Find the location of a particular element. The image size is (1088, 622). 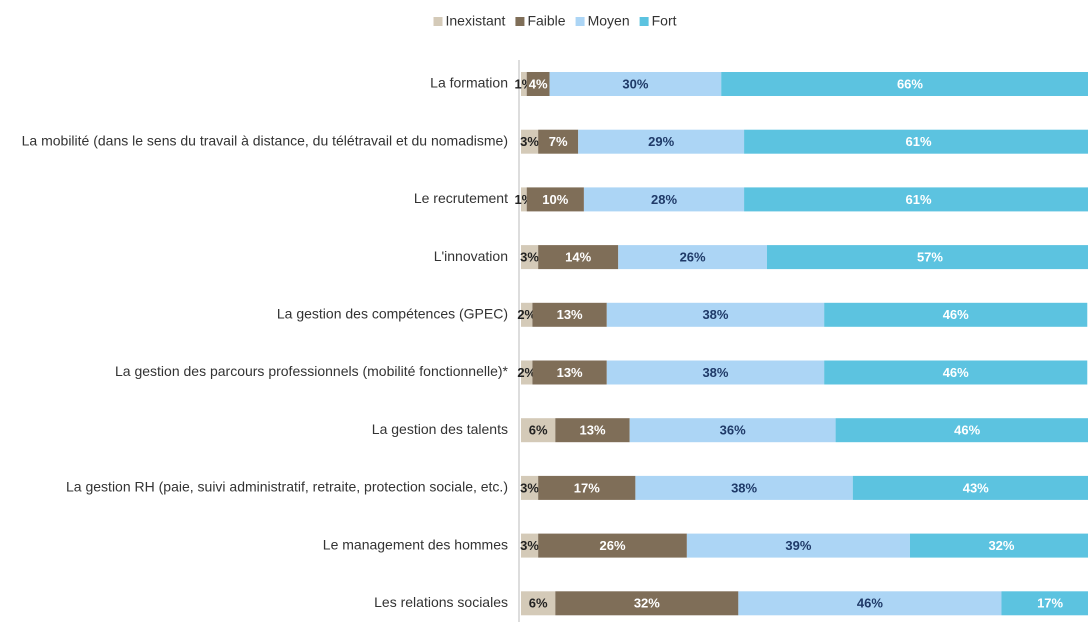

legend-label: Faible is located at coordinates (546, 21).